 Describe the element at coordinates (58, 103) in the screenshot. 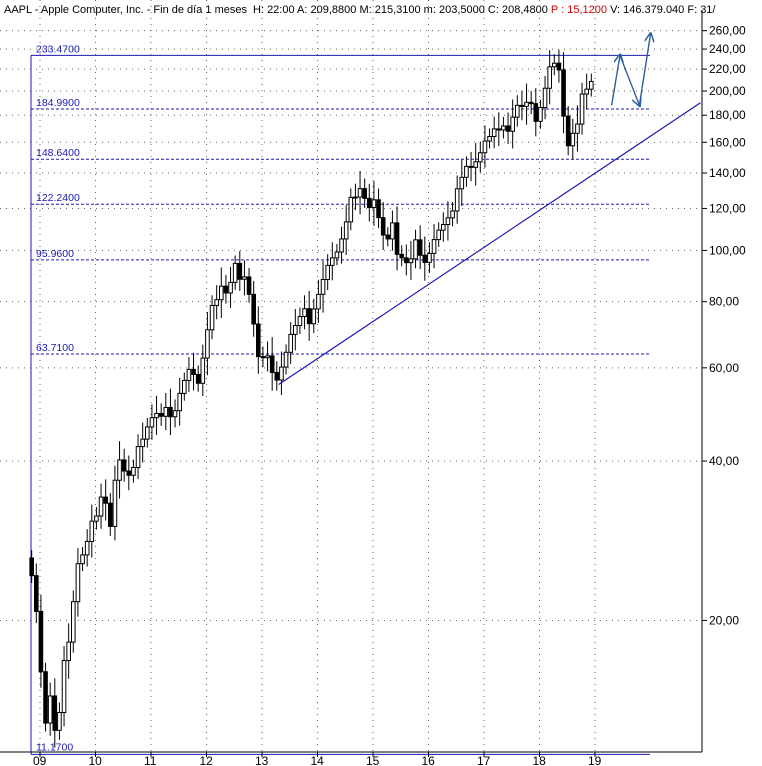

I see `fib-level-label: 184.9900` at that location.